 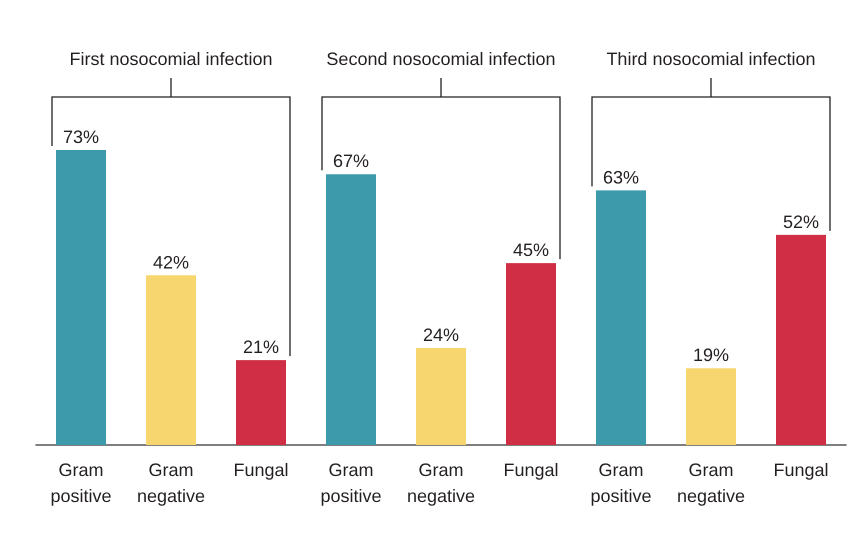 I want to click on data-label: 42%, so click(x=171, y=262).